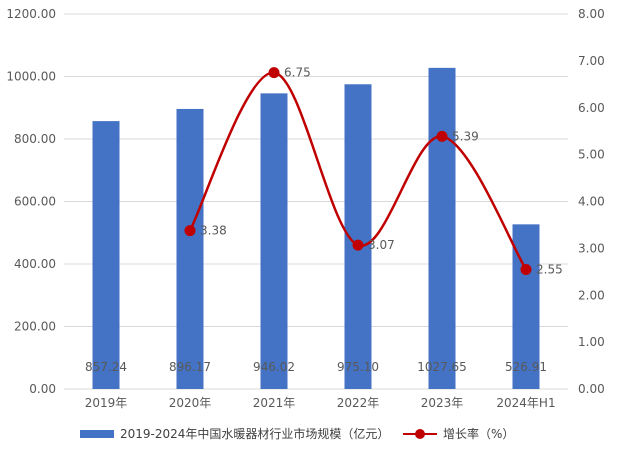 The height and width of the screenshot is (455, 619). Describe the element at coordinates (591, 248) in the screenshot. I see `right-axis-tick-label: 3.00` at that location.